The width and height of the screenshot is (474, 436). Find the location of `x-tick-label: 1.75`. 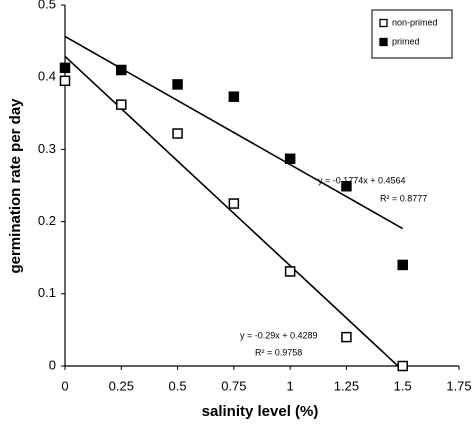

x-tick-label: 1.75 is located at coordinates (458, 385).